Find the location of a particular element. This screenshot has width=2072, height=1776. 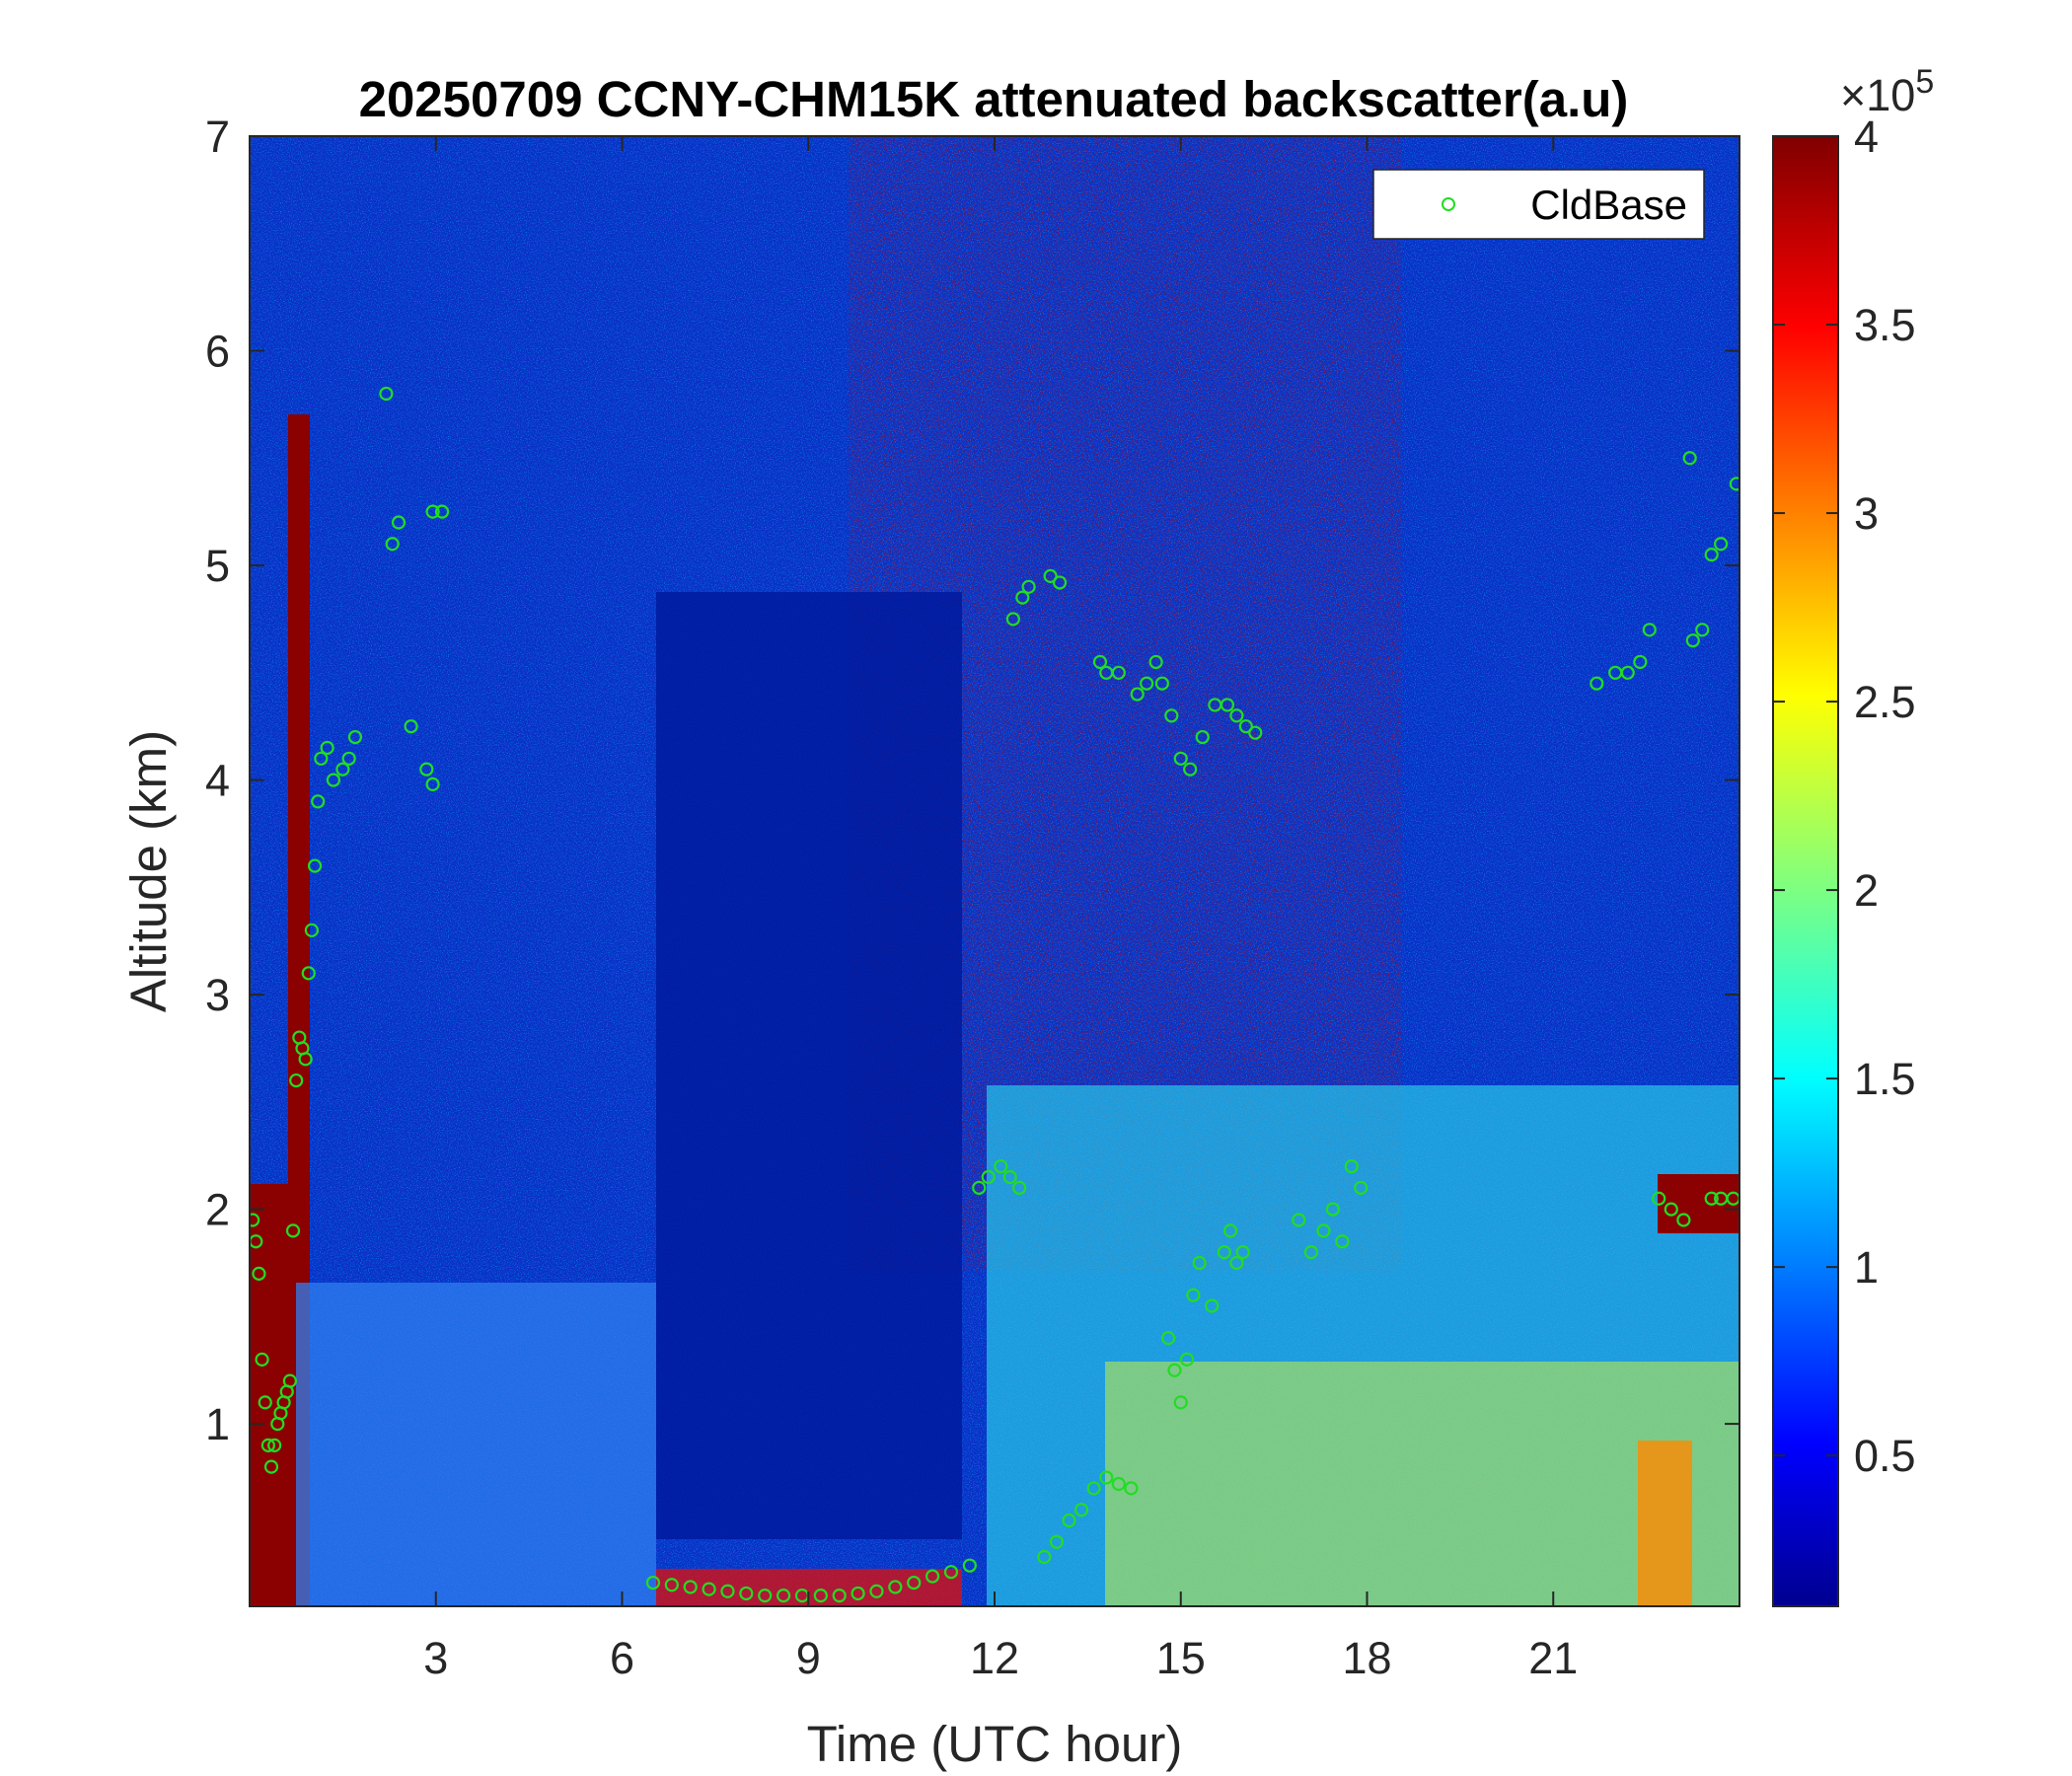

heatmap-clear-column is located at coordinates (809, 1066).